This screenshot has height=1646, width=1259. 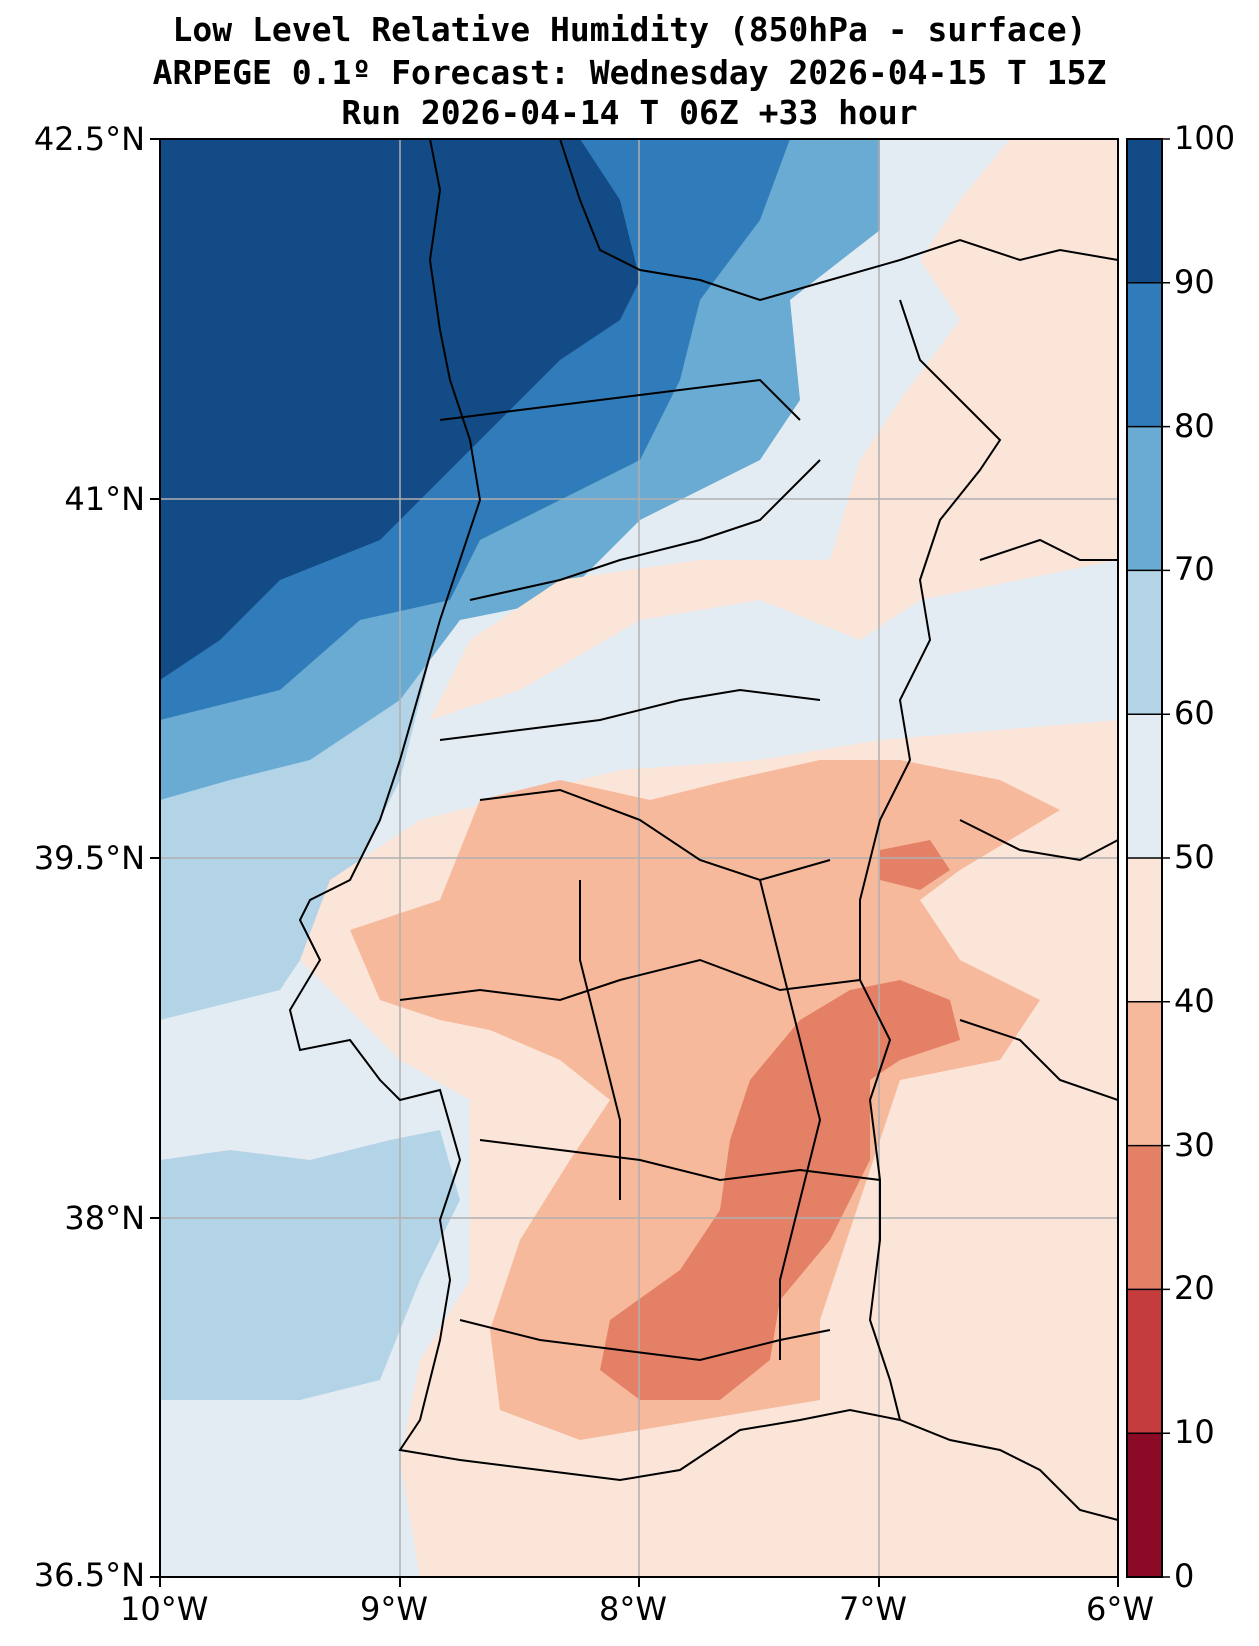 I want to click on district-border-i, so click(x=790, y=1119).